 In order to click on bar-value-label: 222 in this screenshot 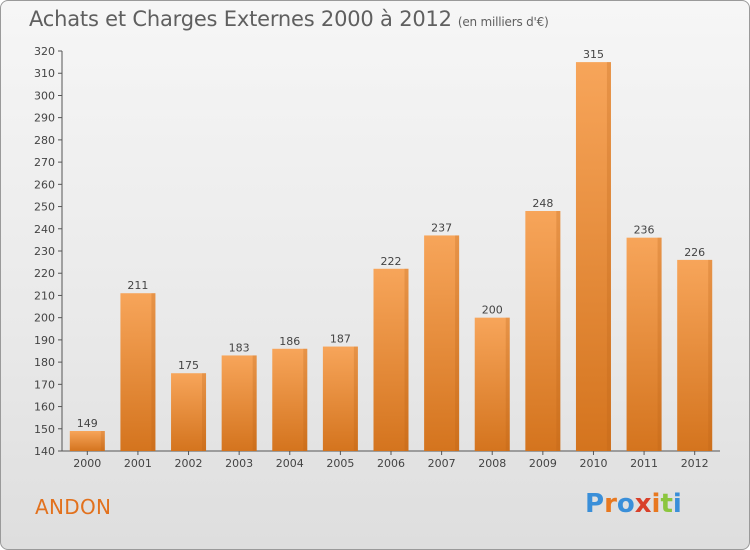, I will do `click(391, 261)`.